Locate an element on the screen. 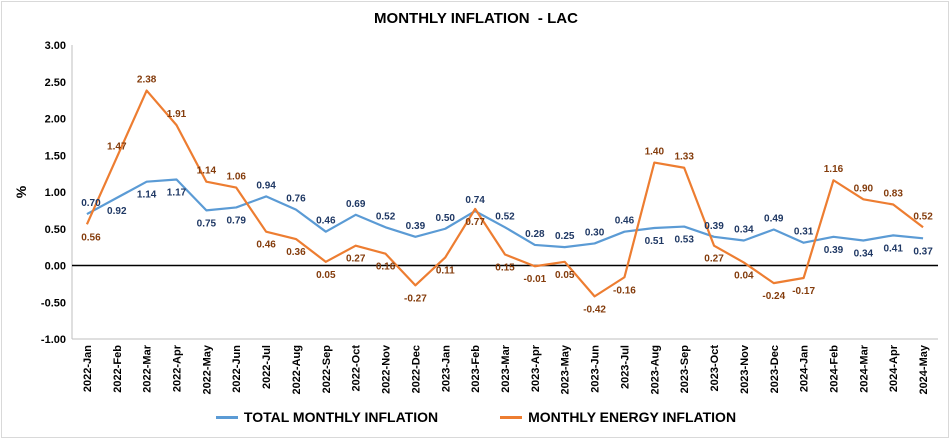  data-label: -0.24 is located at coordinates (773, 296).